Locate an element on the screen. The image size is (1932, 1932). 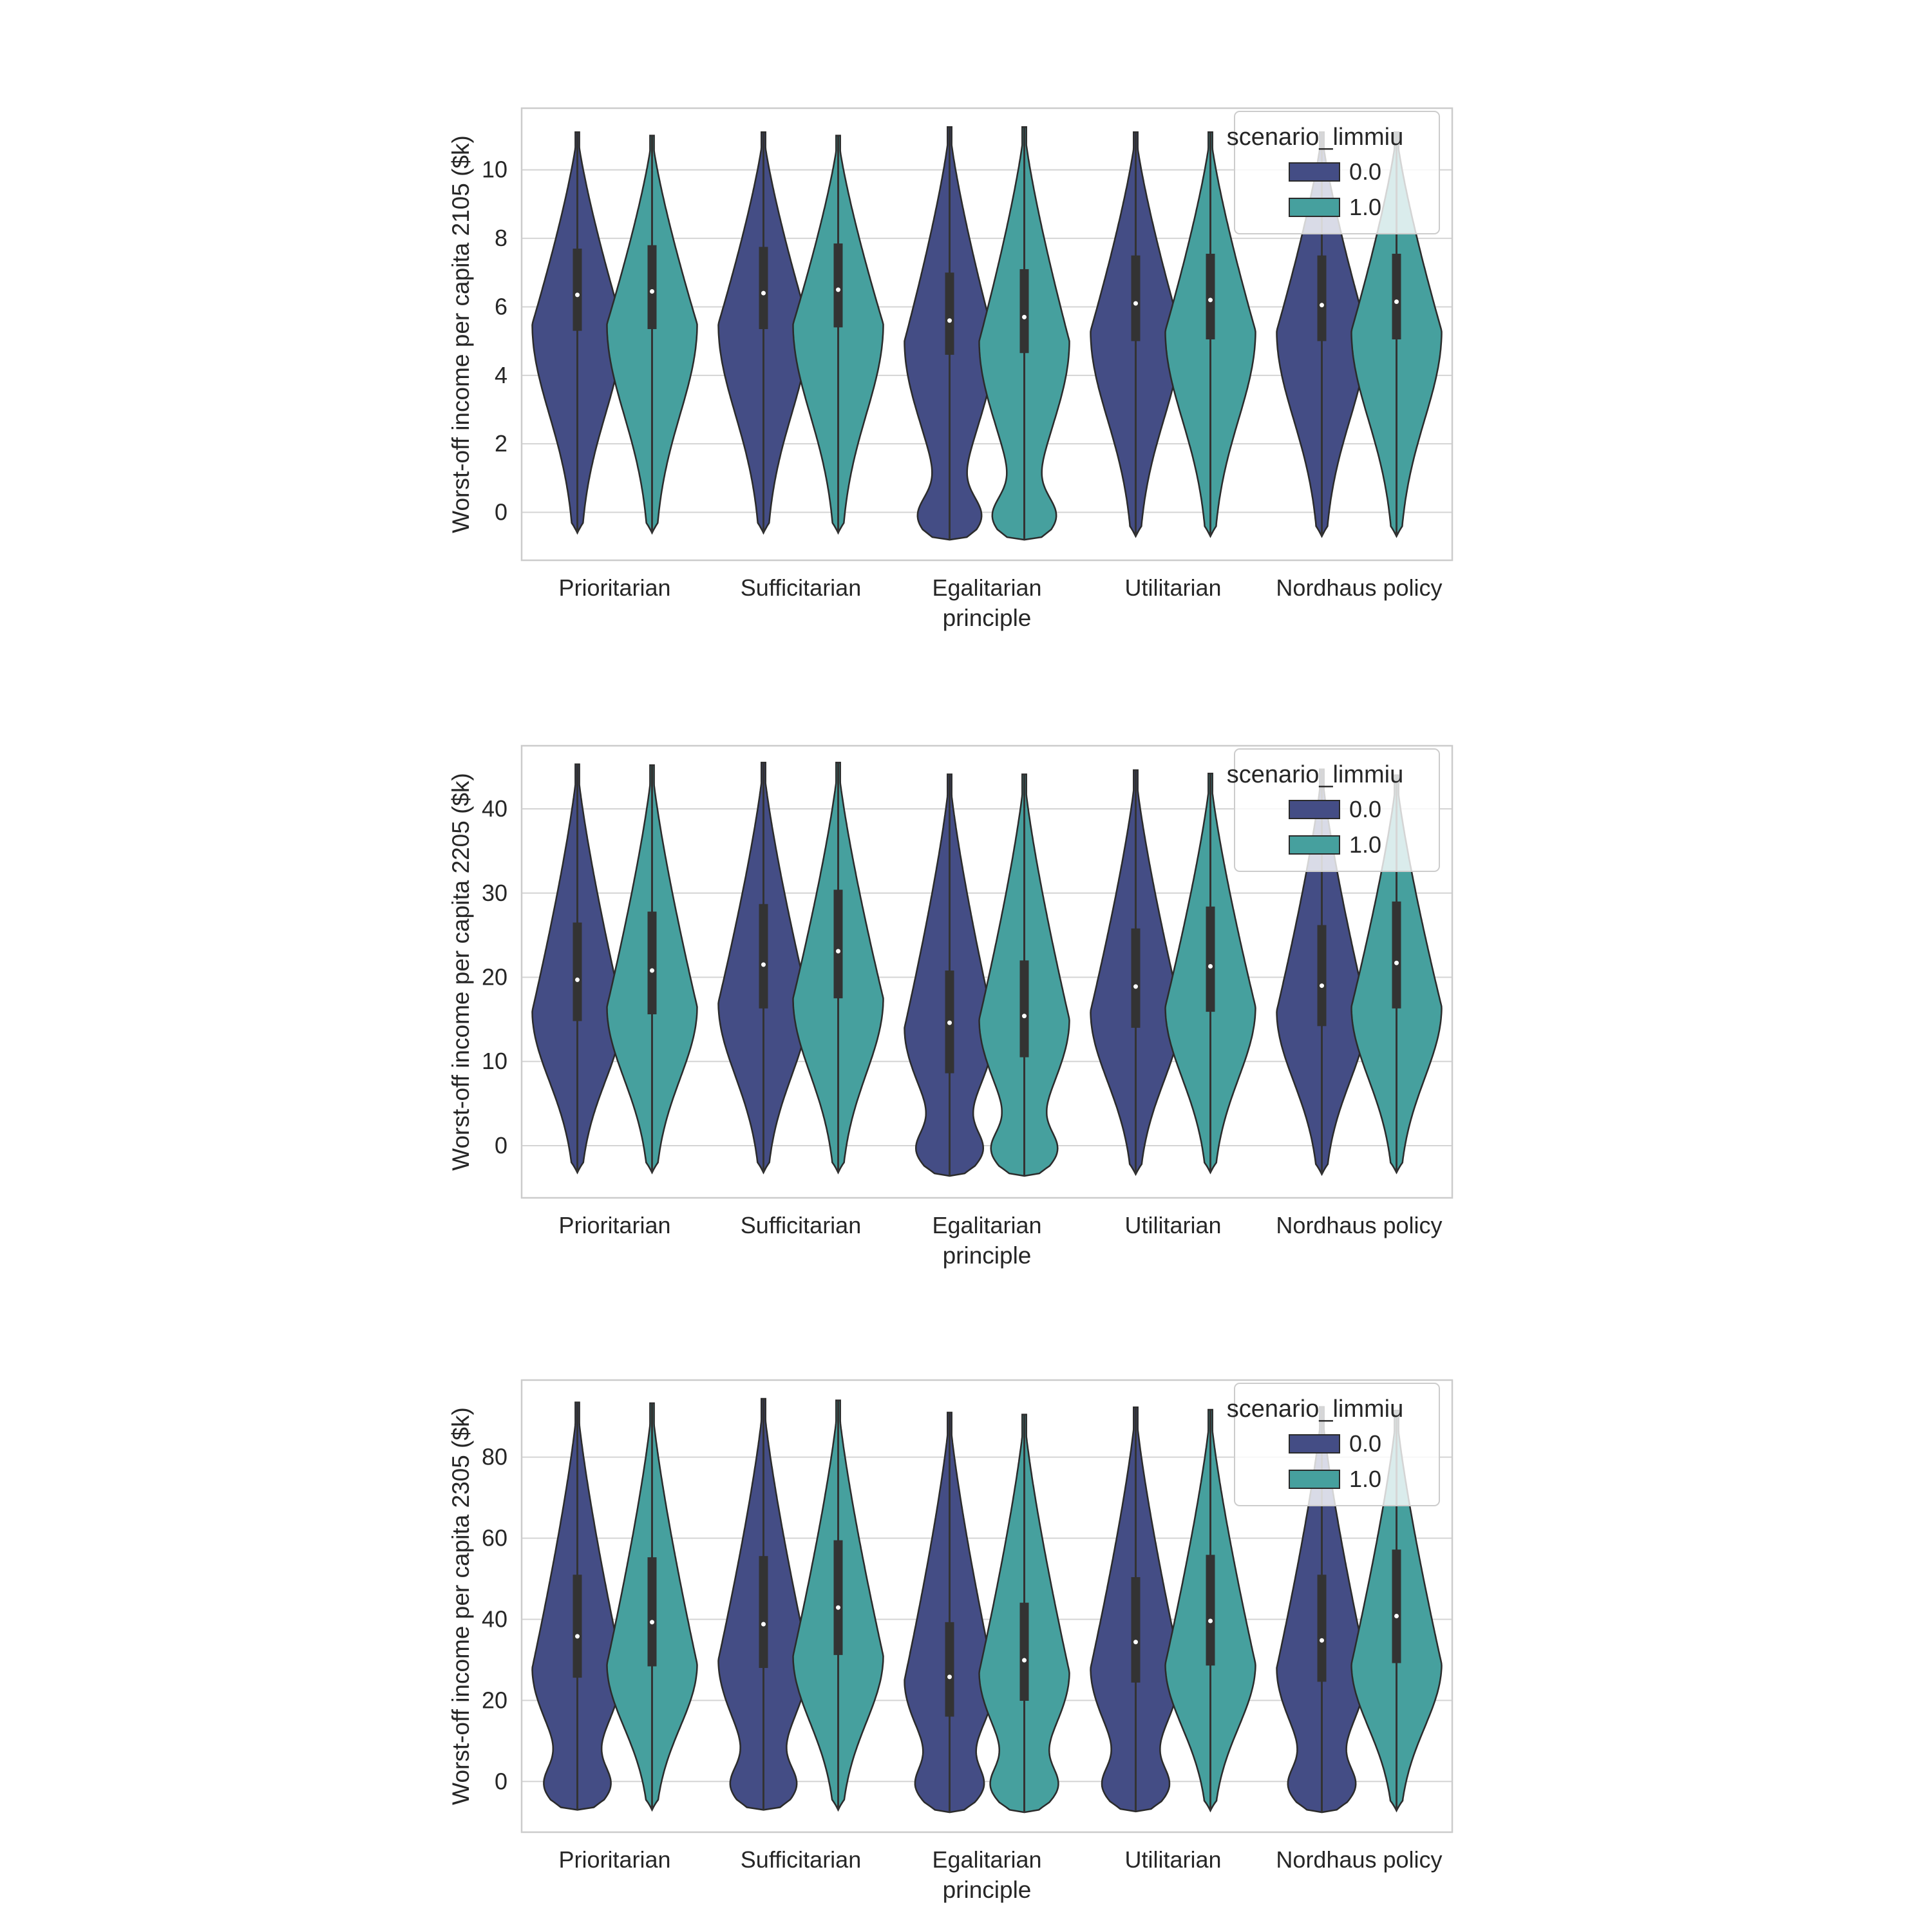
x-tick-label: Prioritarian is located at coordinates (614, 1859).